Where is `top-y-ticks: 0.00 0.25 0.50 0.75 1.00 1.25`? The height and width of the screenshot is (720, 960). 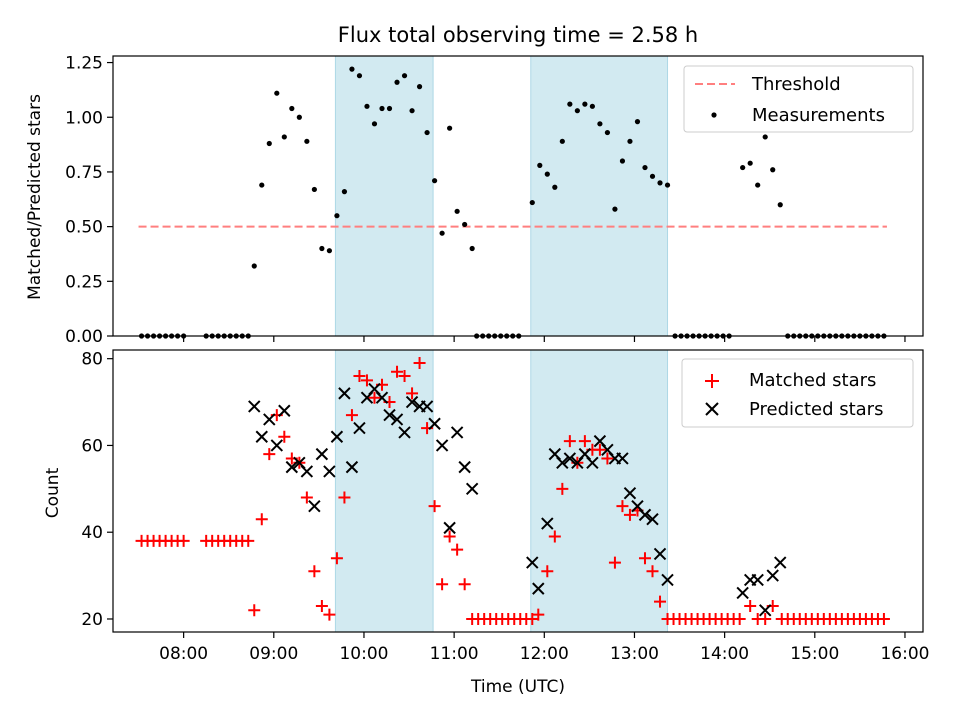
top-y-ticks: 0.00 0.25 0.50 0.75 1.00 1.25 is located at coordinates (89, 200).